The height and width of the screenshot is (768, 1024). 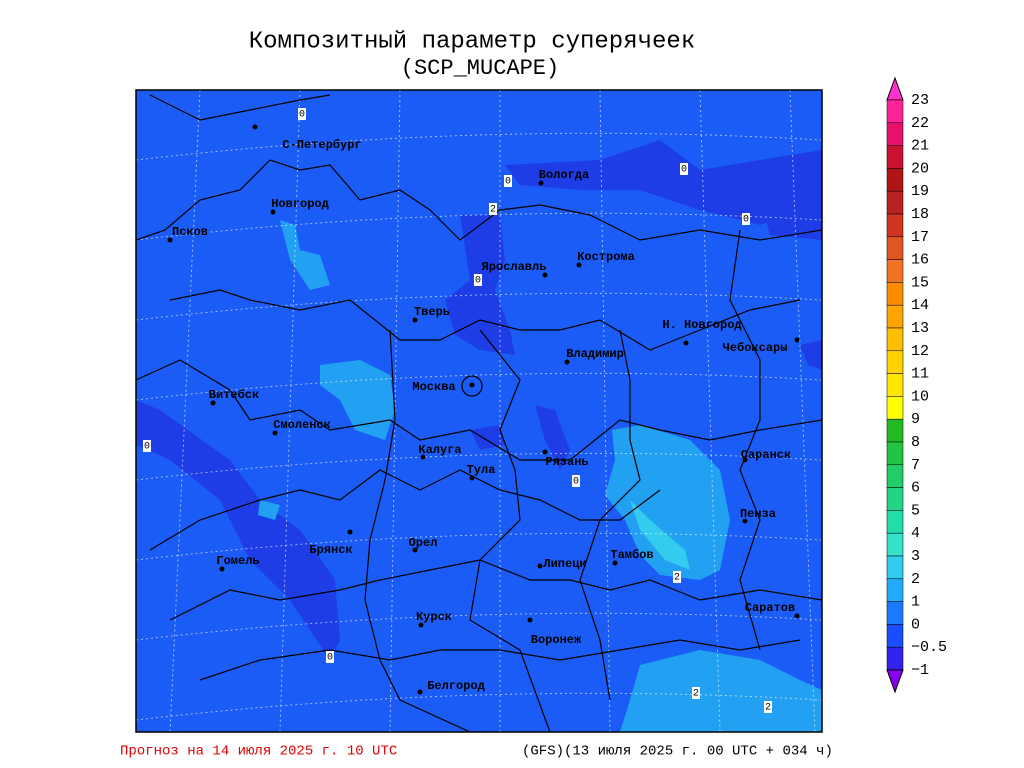 What do you see at coordinates (758, 514) in the screenshot?
I see `city-label: Пенза` at bounding box center [758, 514].